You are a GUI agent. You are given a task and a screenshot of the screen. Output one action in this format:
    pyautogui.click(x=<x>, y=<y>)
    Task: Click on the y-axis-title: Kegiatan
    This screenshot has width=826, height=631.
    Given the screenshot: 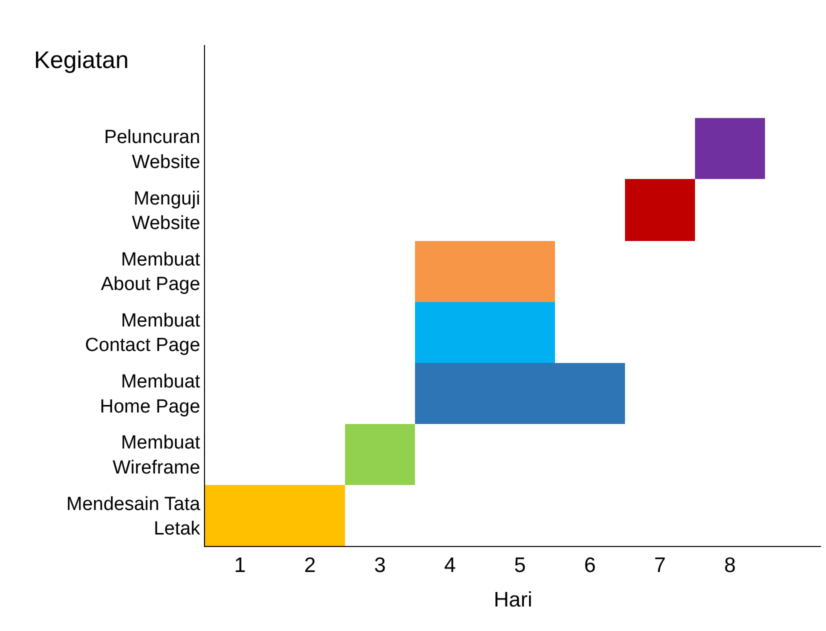 What is the action you would take?
    pyautogui.click(x=81, y=60)
    